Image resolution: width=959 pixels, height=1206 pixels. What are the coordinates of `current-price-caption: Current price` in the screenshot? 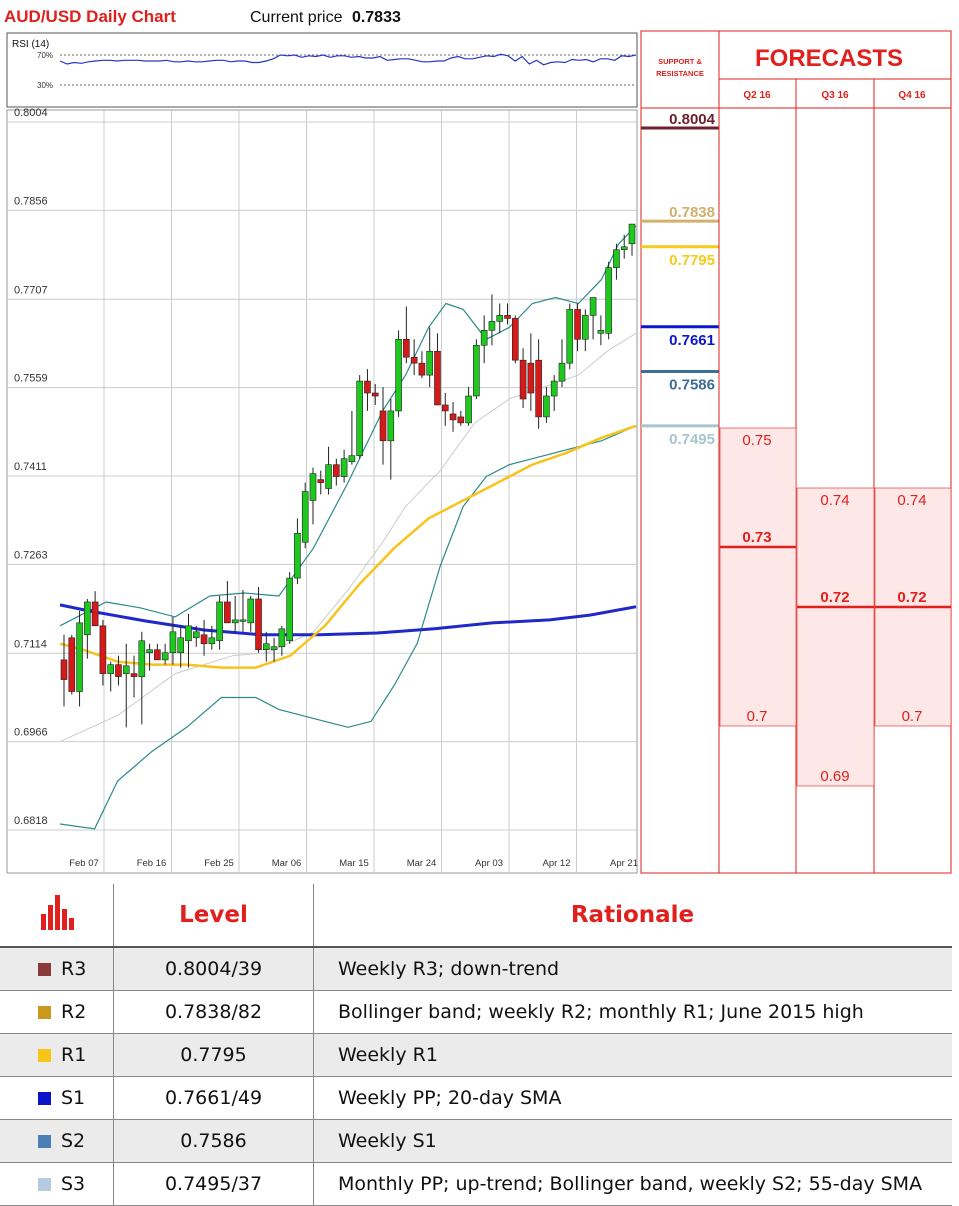 It's located at (296, 17).